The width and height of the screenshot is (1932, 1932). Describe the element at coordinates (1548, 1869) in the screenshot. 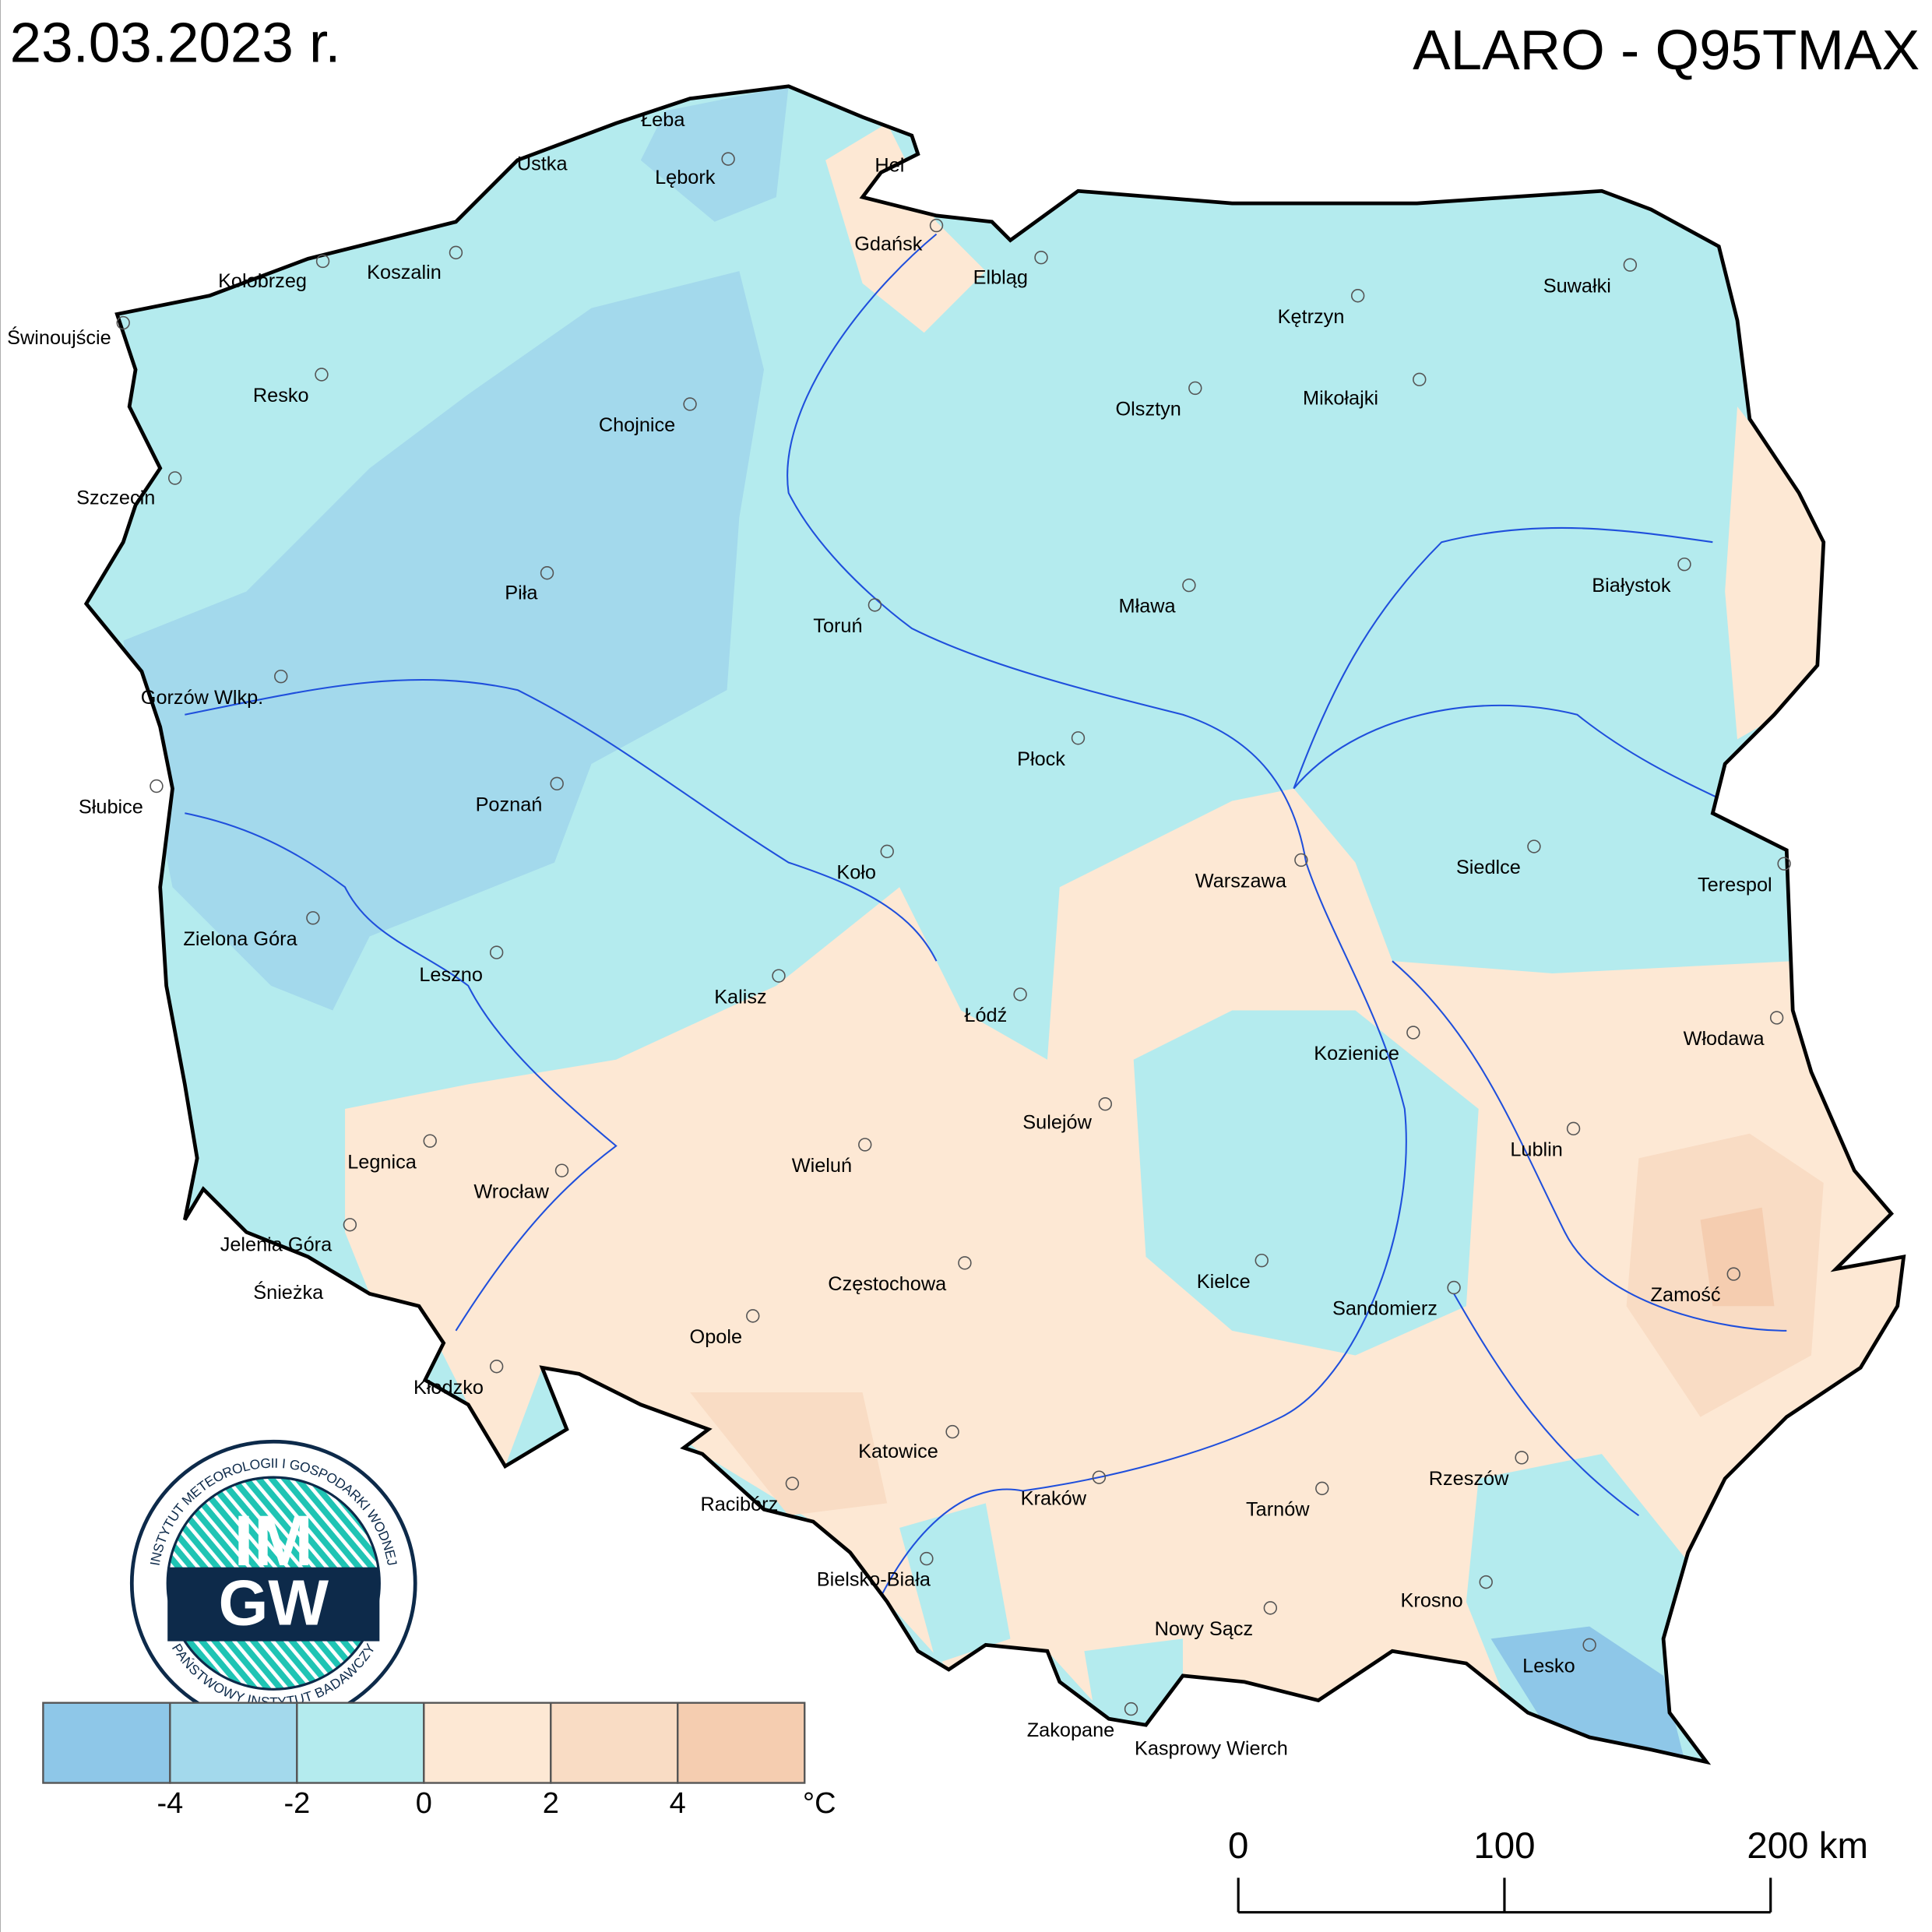

I see `scale-bar: 0 100 200 km` at that location.